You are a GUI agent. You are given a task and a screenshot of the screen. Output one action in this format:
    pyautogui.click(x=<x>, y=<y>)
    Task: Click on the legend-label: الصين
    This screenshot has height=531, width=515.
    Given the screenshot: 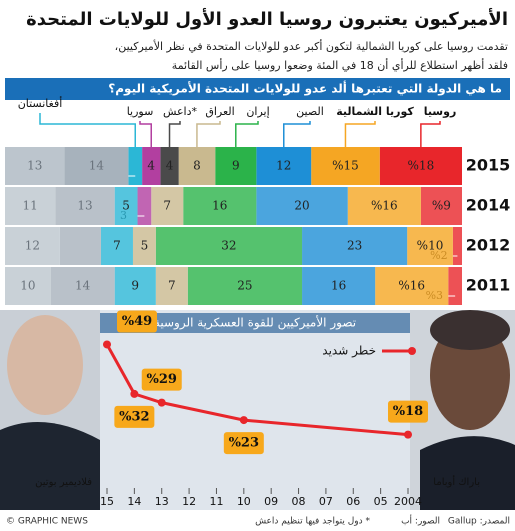 What is the action you would take?
    pyautogui.click(x=310, y=111)
    